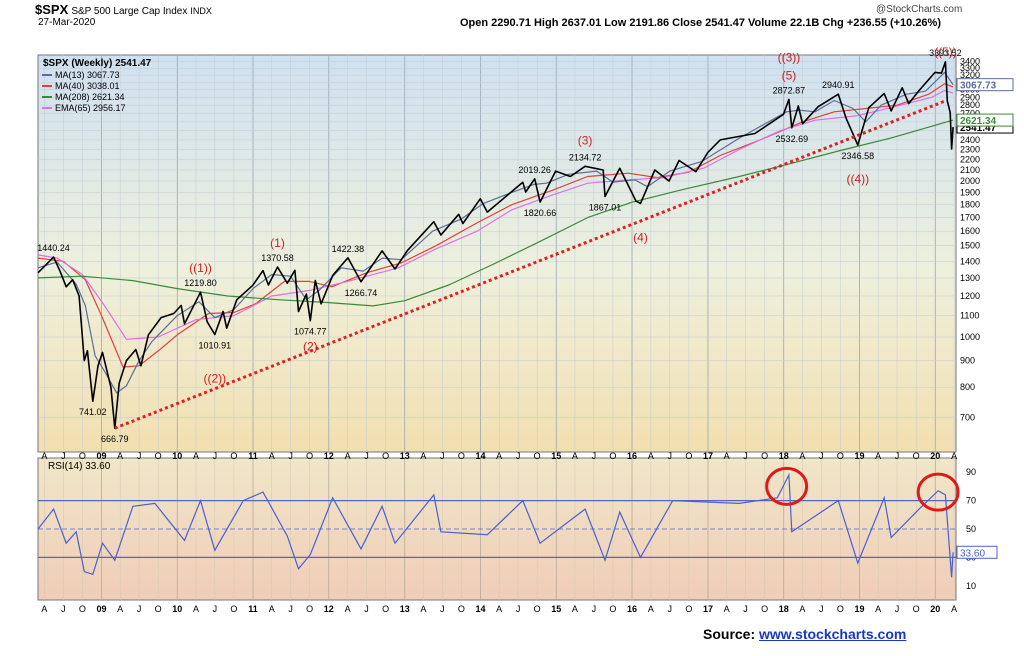  What do you see at coordinates (177, 609) in the screenshot?
I see `x-tick-label: 10` at bounding box center [177, 609].